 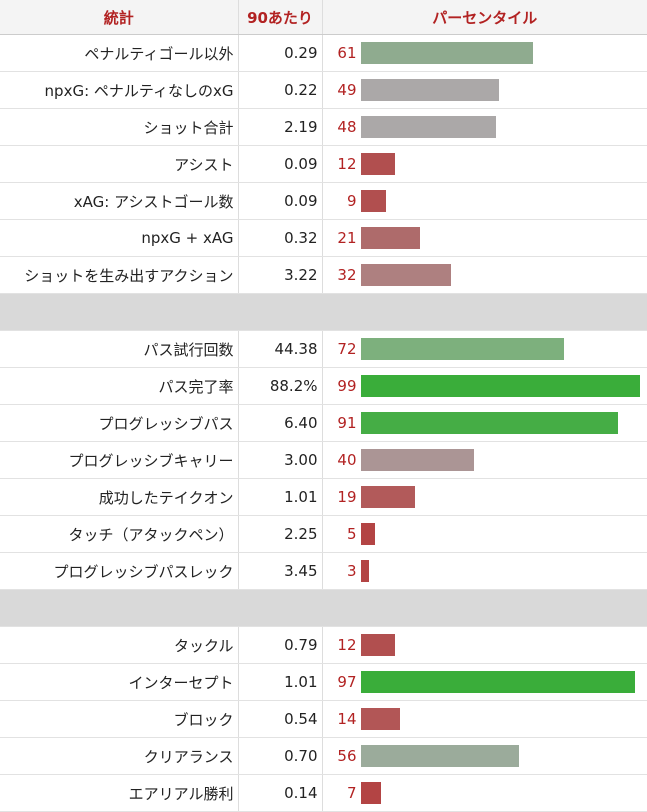 What do you see at coordinates (484, 534) in the screenshot?
I see `percentile-cell: 5` at bounding box center [484, 534].